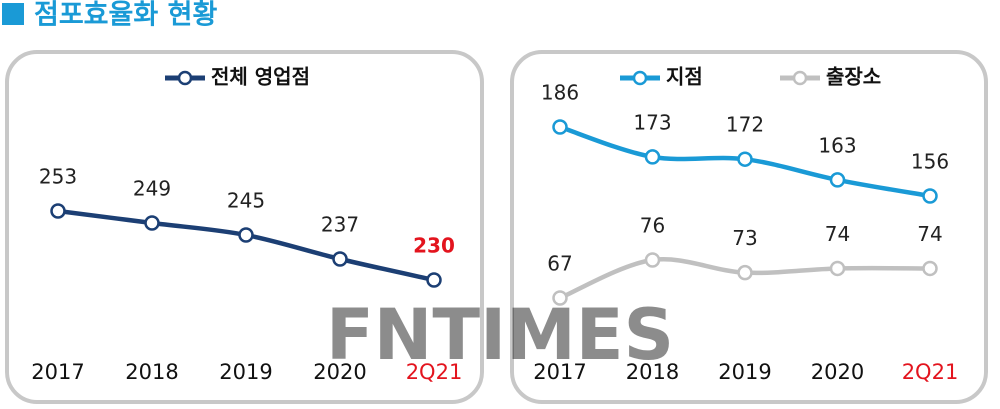 The width and height of the screenshot is (1000, 409). What do you see at coordinates (500, 335) in the screenshot?
I see `watermark: FNTIMES` at bounding box center [500, 335].